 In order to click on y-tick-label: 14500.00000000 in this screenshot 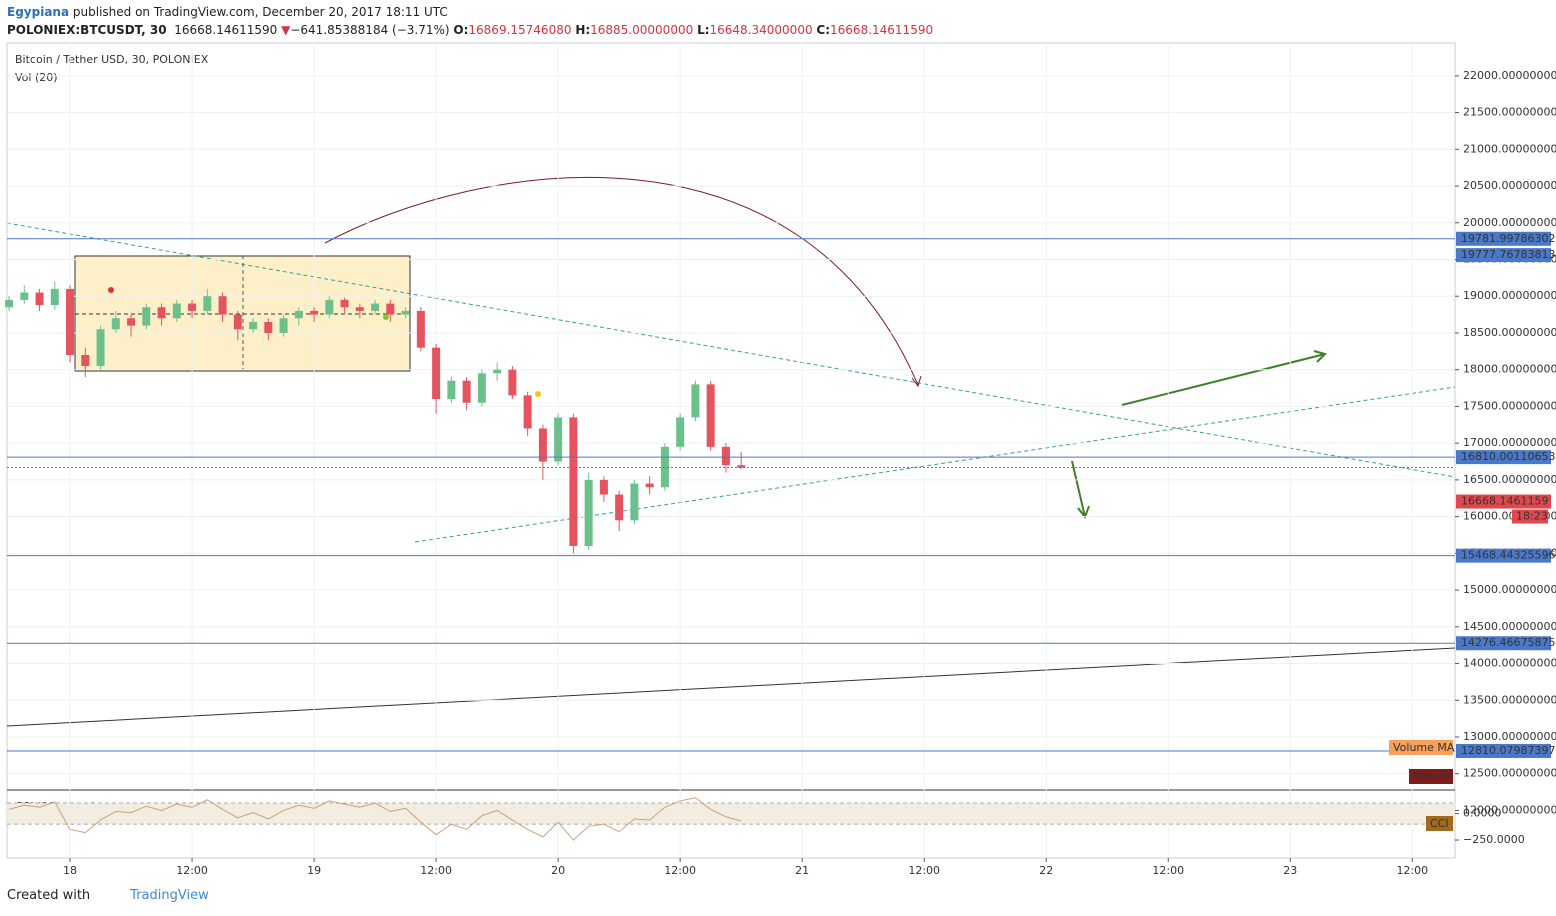, I will do `click(1509, 626)`.